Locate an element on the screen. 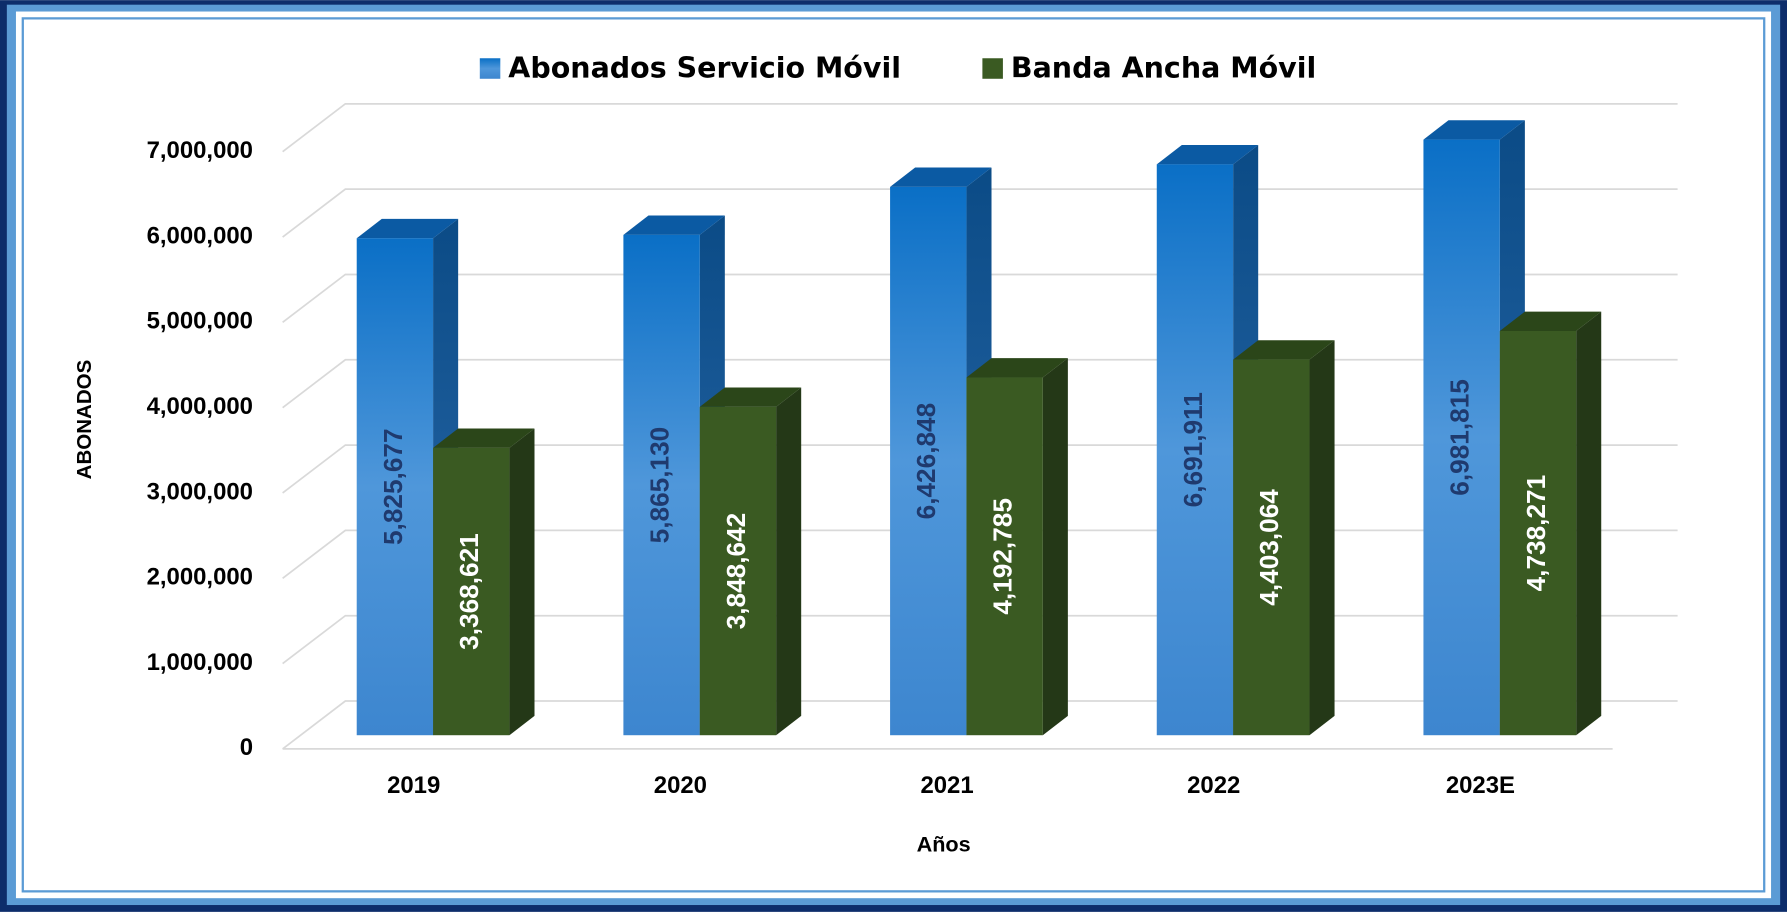  x-tick-label: 2021 is located at coordinates (946, 785).